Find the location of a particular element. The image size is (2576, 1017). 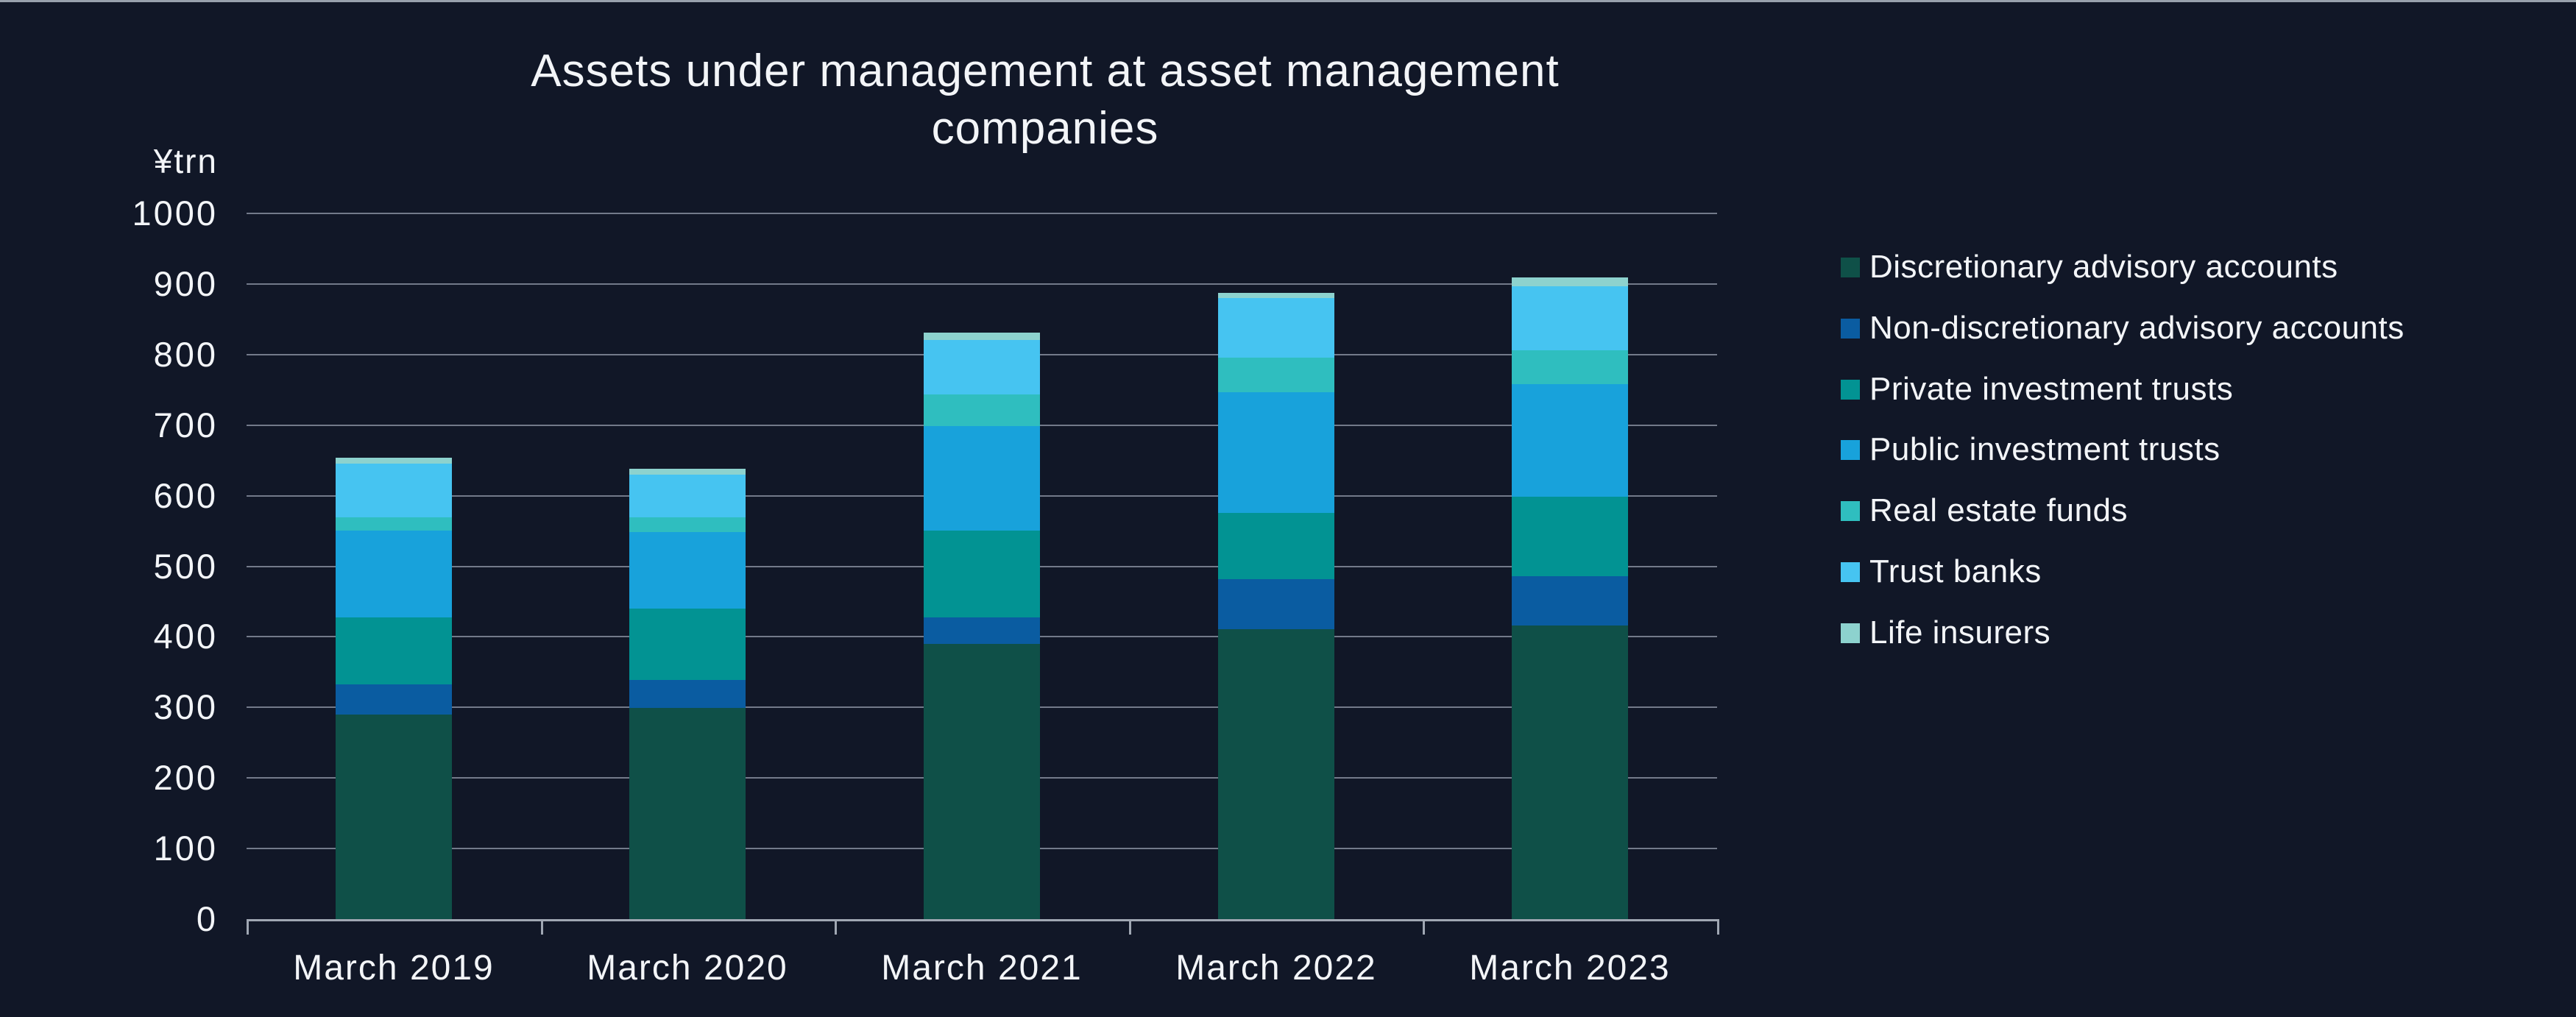

y-tick-label-900: 900 is located at coordinates (185, 283).